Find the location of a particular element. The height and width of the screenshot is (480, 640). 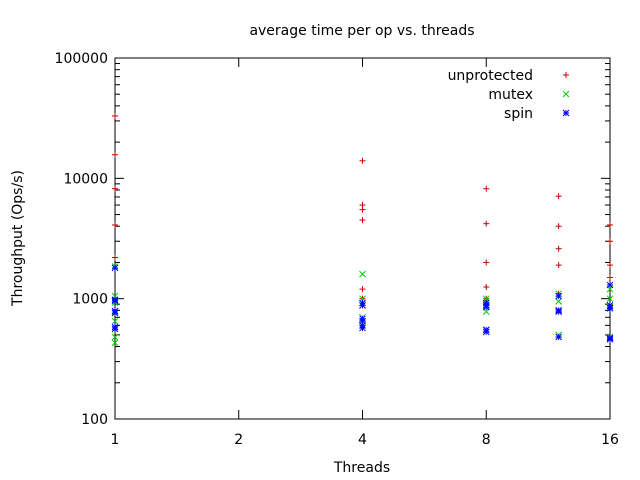

legend-marker-unprotected is located at coordinates (566, 75).